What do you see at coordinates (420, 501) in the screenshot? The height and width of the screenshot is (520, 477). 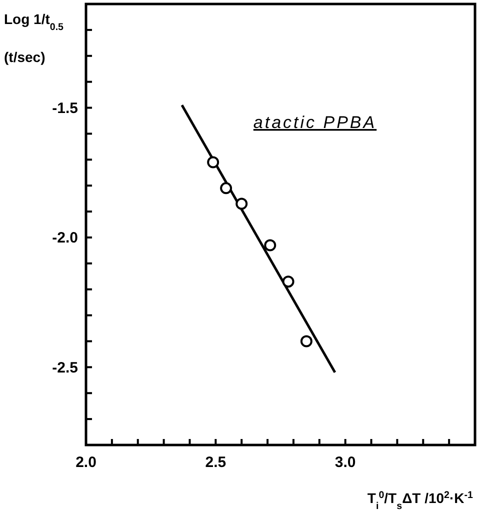 I see `text: T$_{i}$$^{0}$/T$_{s}$ΔT /10$^{2}$·K$^{-1}$` at bounding box center [420, 501].